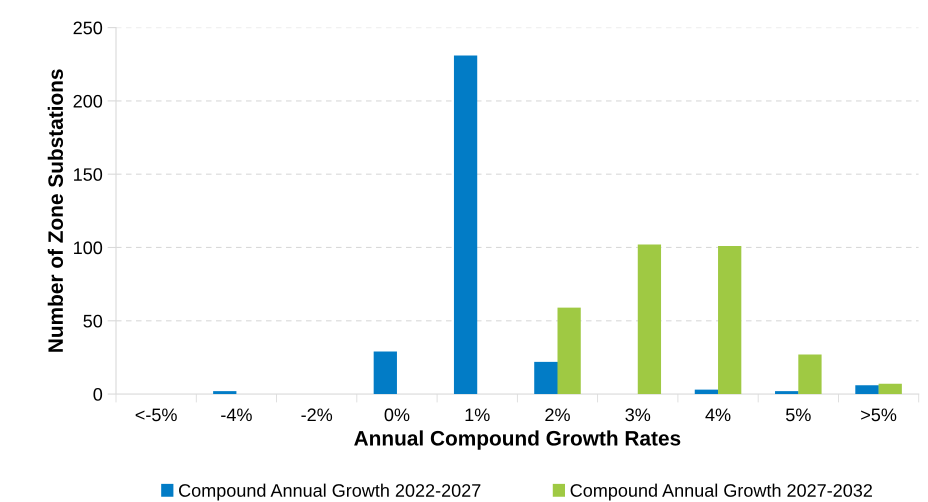 The height and width of the screenshot is (502, 928). What do you see at coordinates (329, 492) in the screenshot?
I see `legend-label: Compound Annual Growth 2022-2027` at bounding box center [329, 492].